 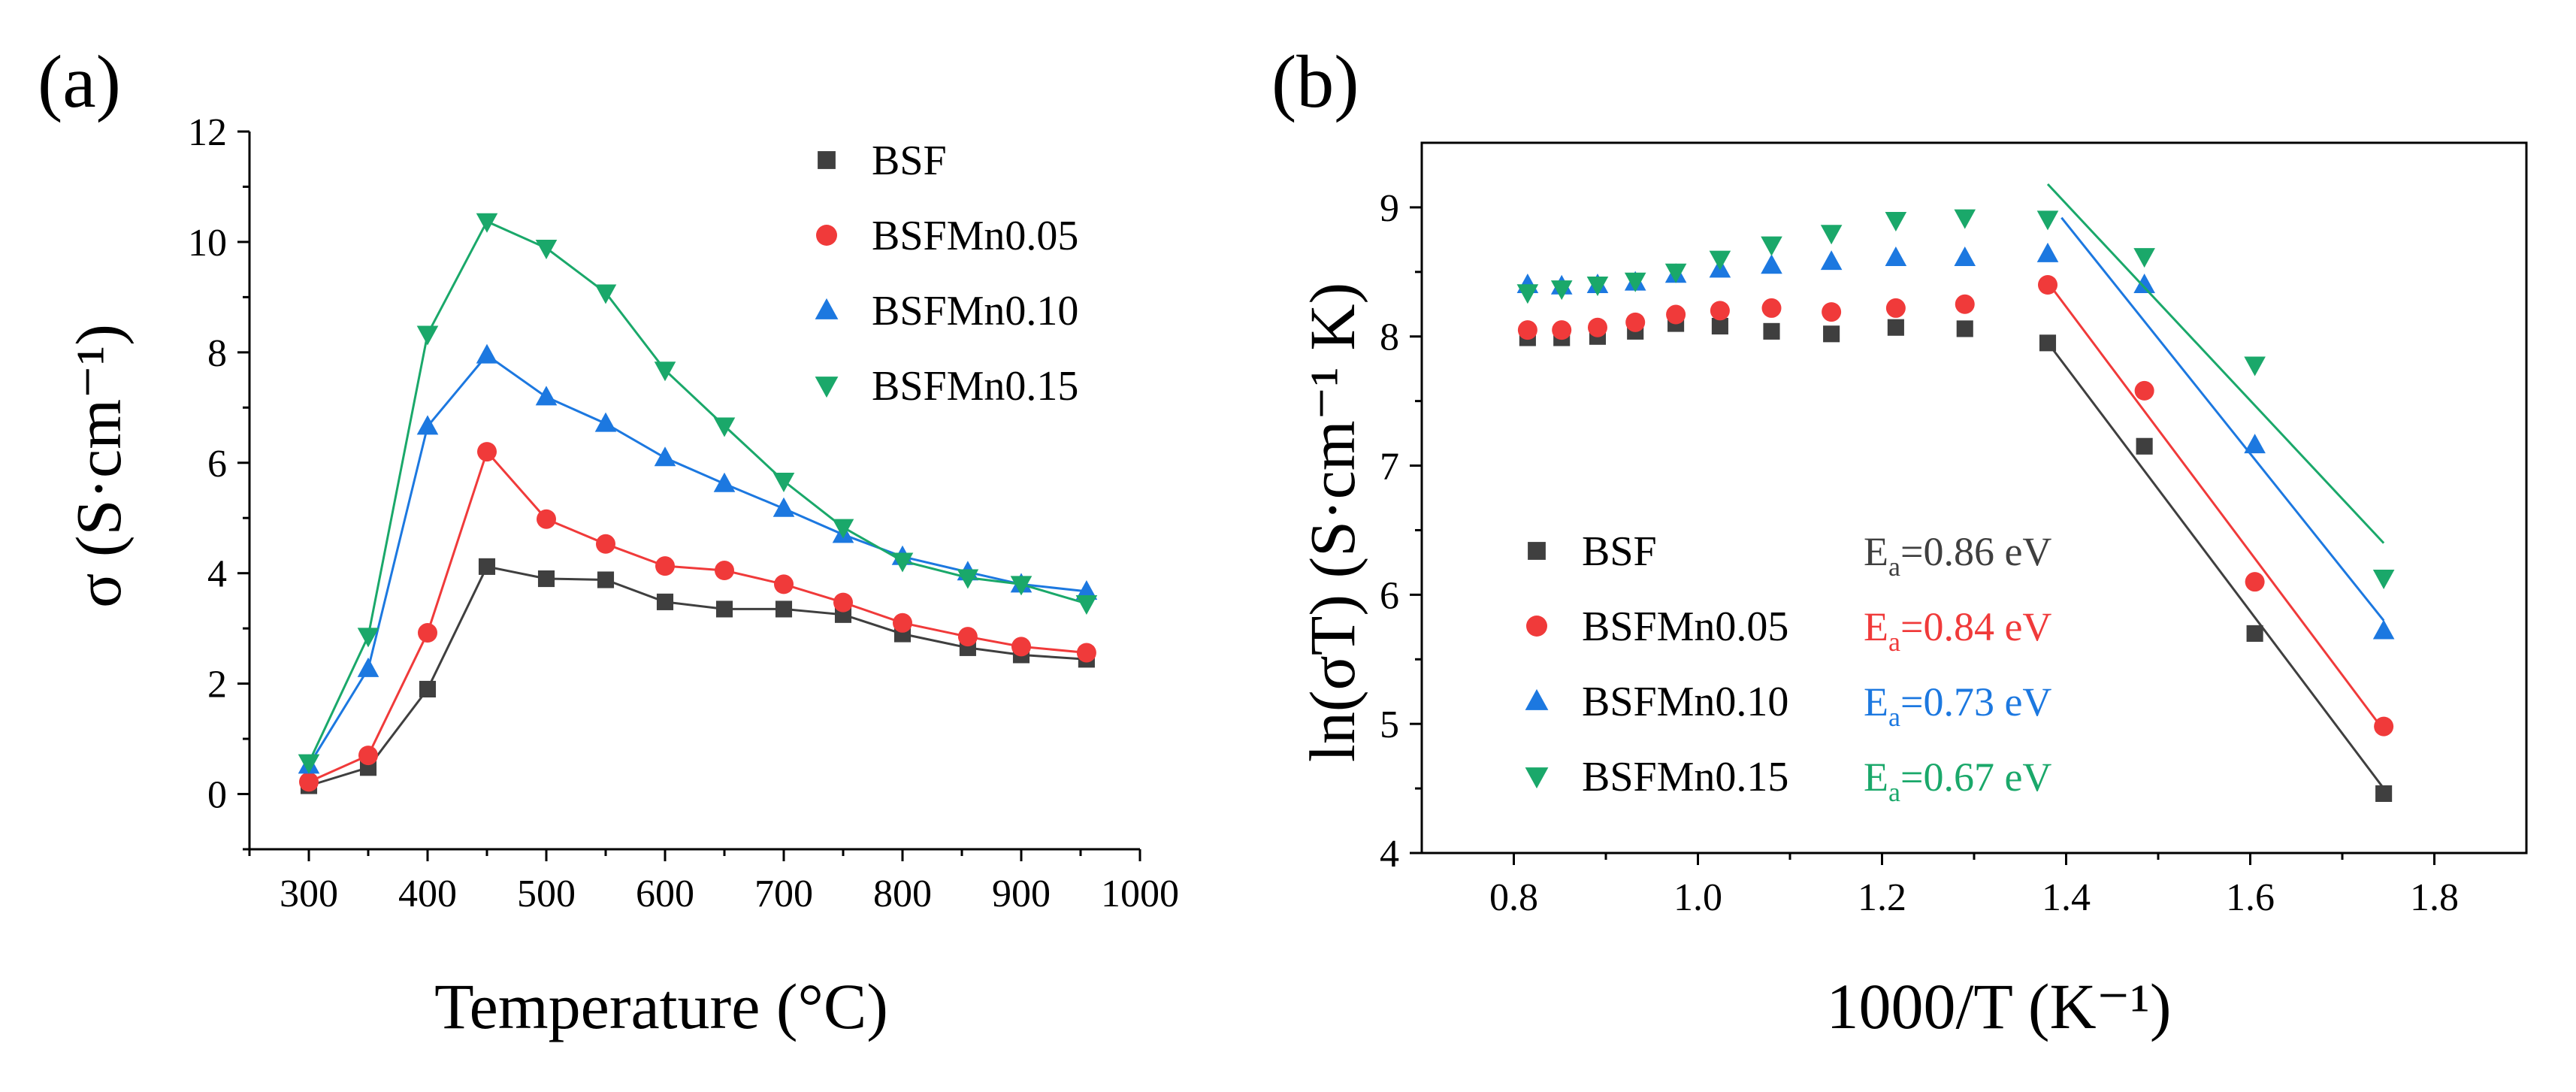 I want to click on x-tick-label: 400, so click(x=427, y=894).